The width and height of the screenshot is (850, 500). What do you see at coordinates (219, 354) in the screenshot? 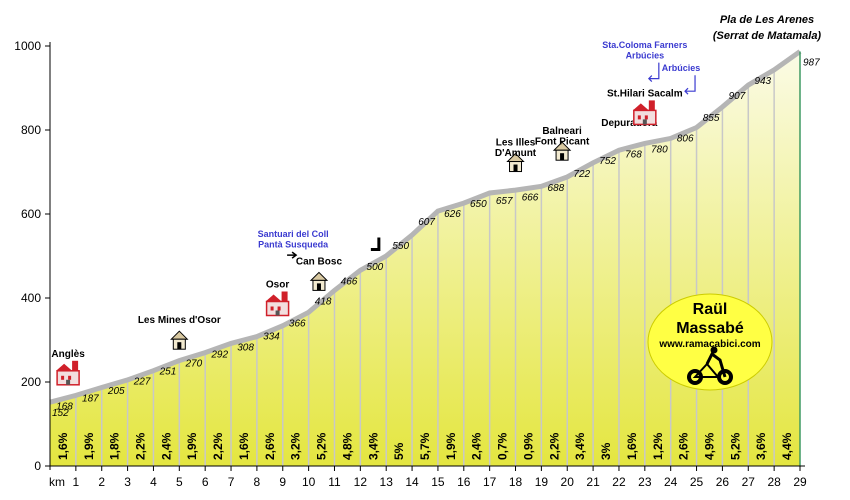
I see `elevation-label: 292` at bounding box center [219, 354].